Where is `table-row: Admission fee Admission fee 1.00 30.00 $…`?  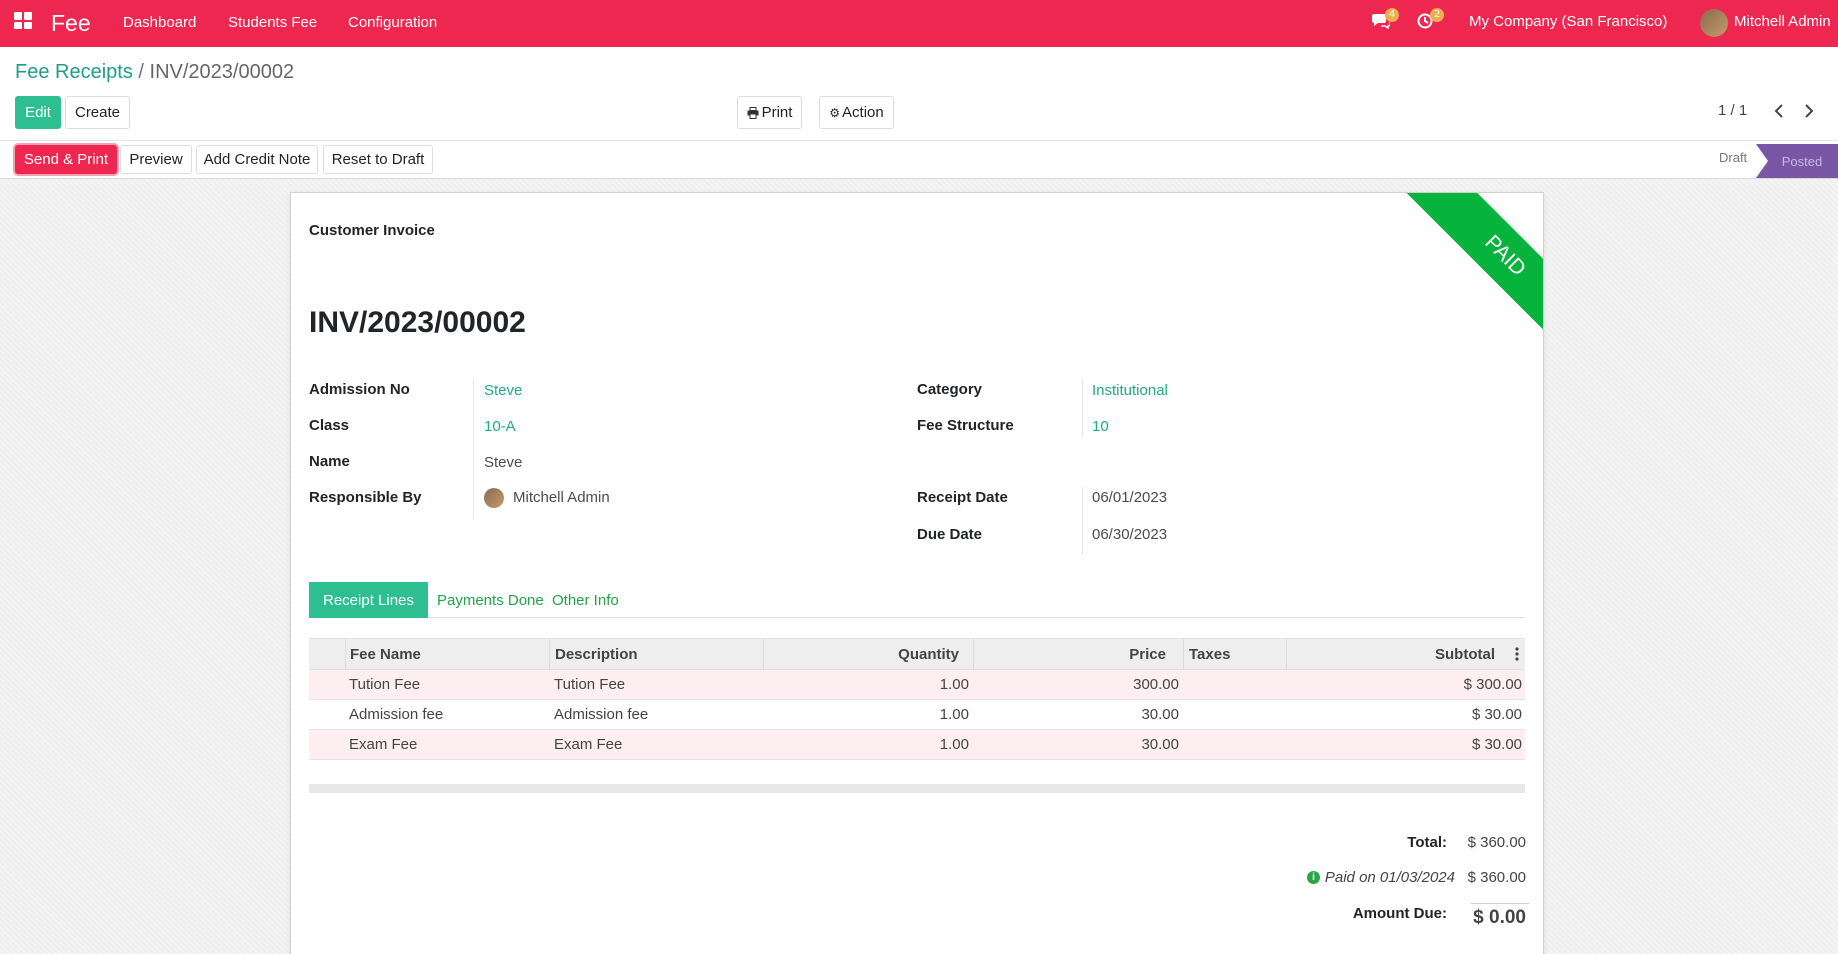
table-row: Admission fee Admission fee 1.00 30.00 $… is located at coordinates (917, 715).